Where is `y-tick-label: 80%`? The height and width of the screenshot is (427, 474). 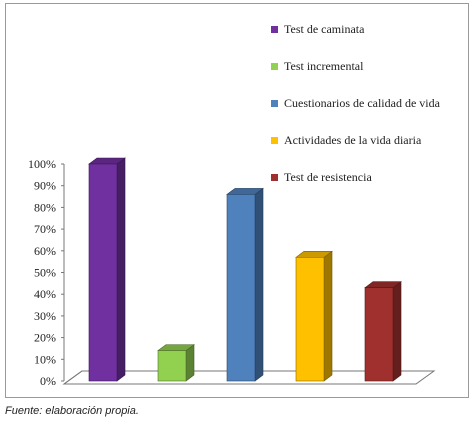 y-tick-label: 80% is located at coordinates (45, 207).